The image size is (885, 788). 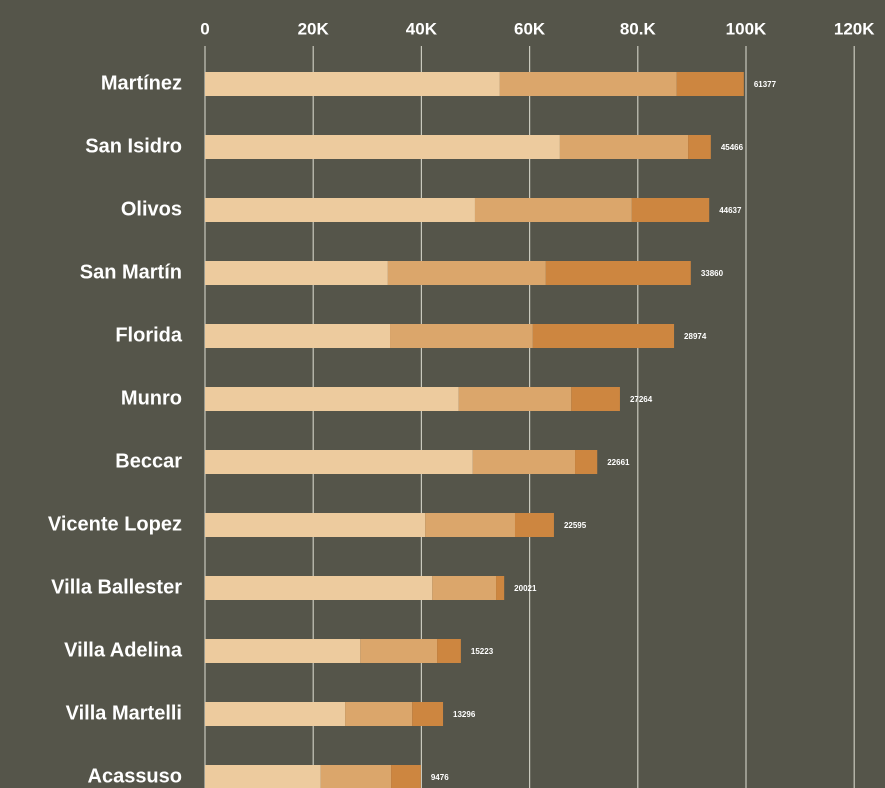 What do you see at coordinates (124, 713) in the screenshot?
I see `category-label: Villa Martelli` at bounding box center [124, 713].